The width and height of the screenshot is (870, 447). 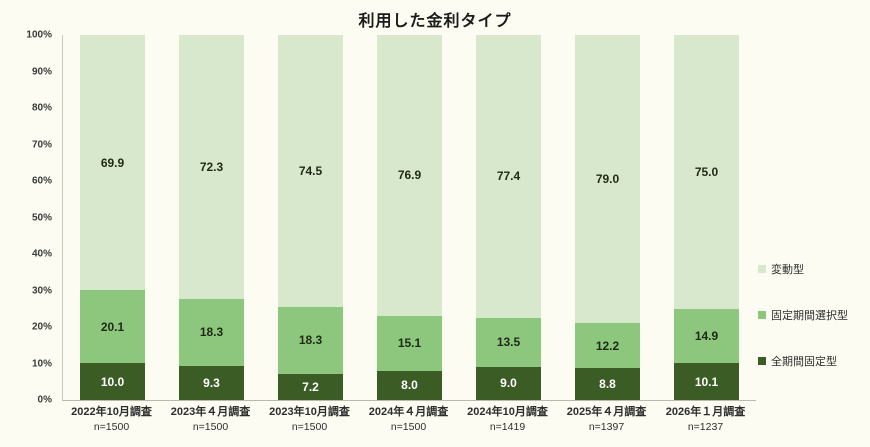 I want to click on bar-segment: 14.9, so click(x=706, y=336).